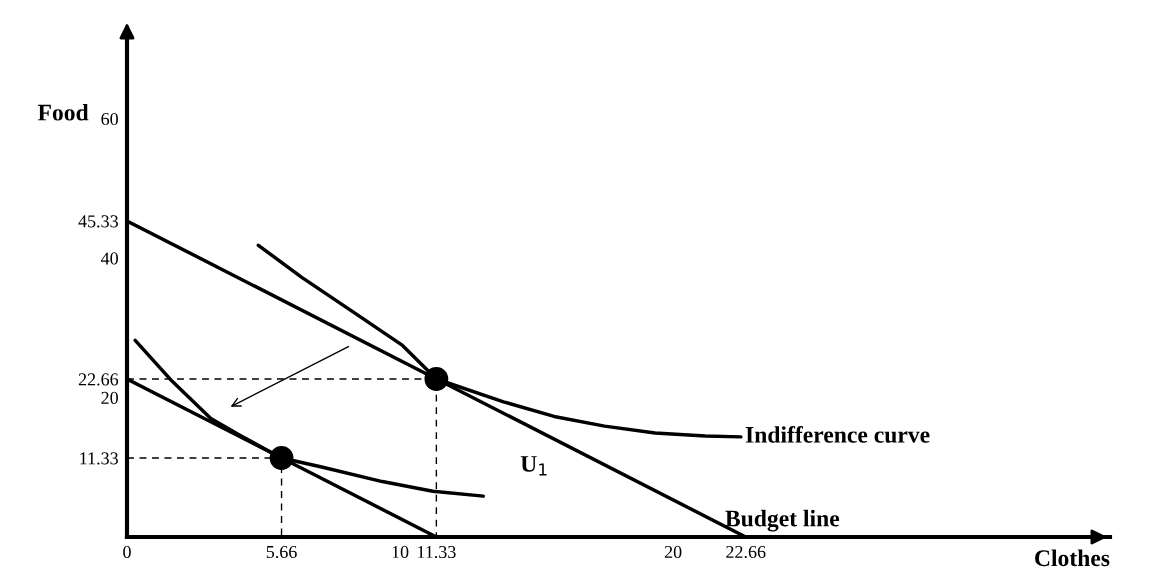  What do you see at coordinates (99, 458) in the screenshot?
I see `y-tick-label: 11.33` at bounding box center [99, 458].